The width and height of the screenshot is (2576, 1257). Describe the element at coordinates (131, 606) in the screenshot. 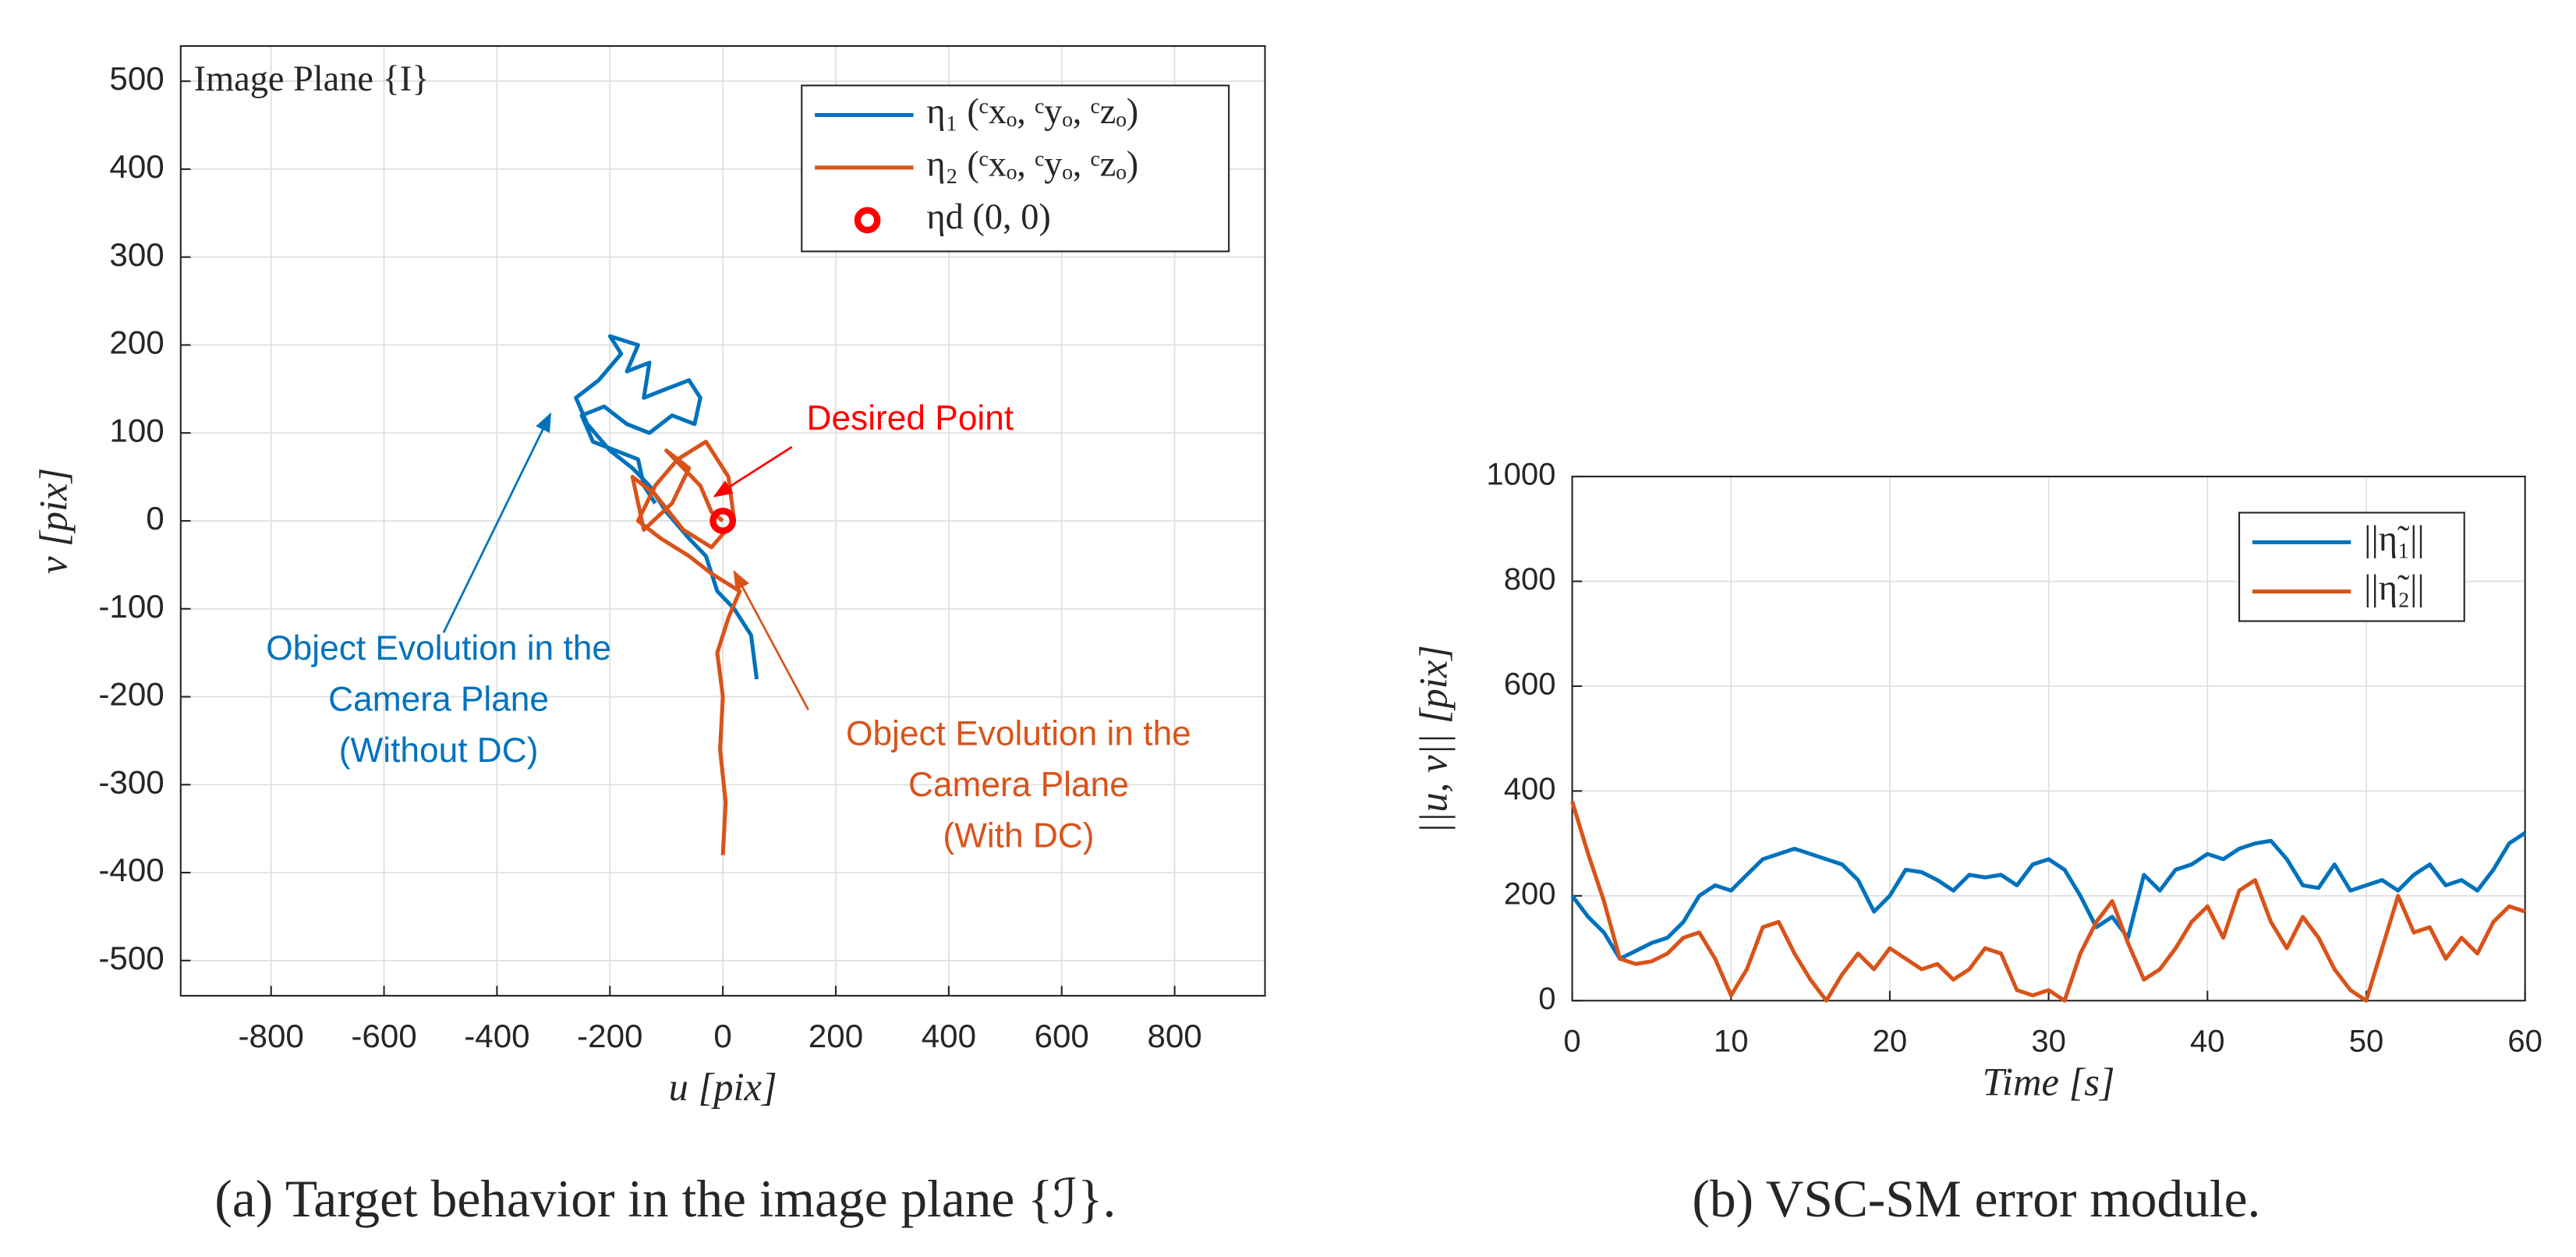

I see `y-tick-label: -100` at that location.